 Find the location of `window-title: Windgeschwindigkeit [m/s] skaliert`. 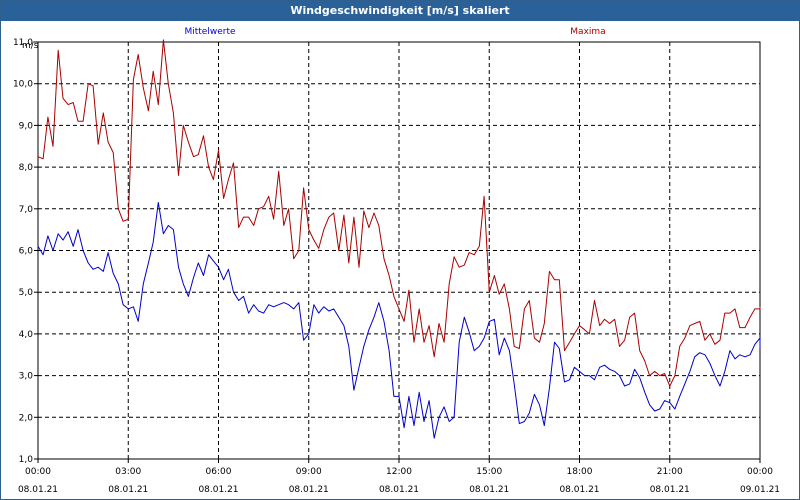

window-title: Windgeschwindigkeit [m/s] skaliert is located at coordinates (400, 11).